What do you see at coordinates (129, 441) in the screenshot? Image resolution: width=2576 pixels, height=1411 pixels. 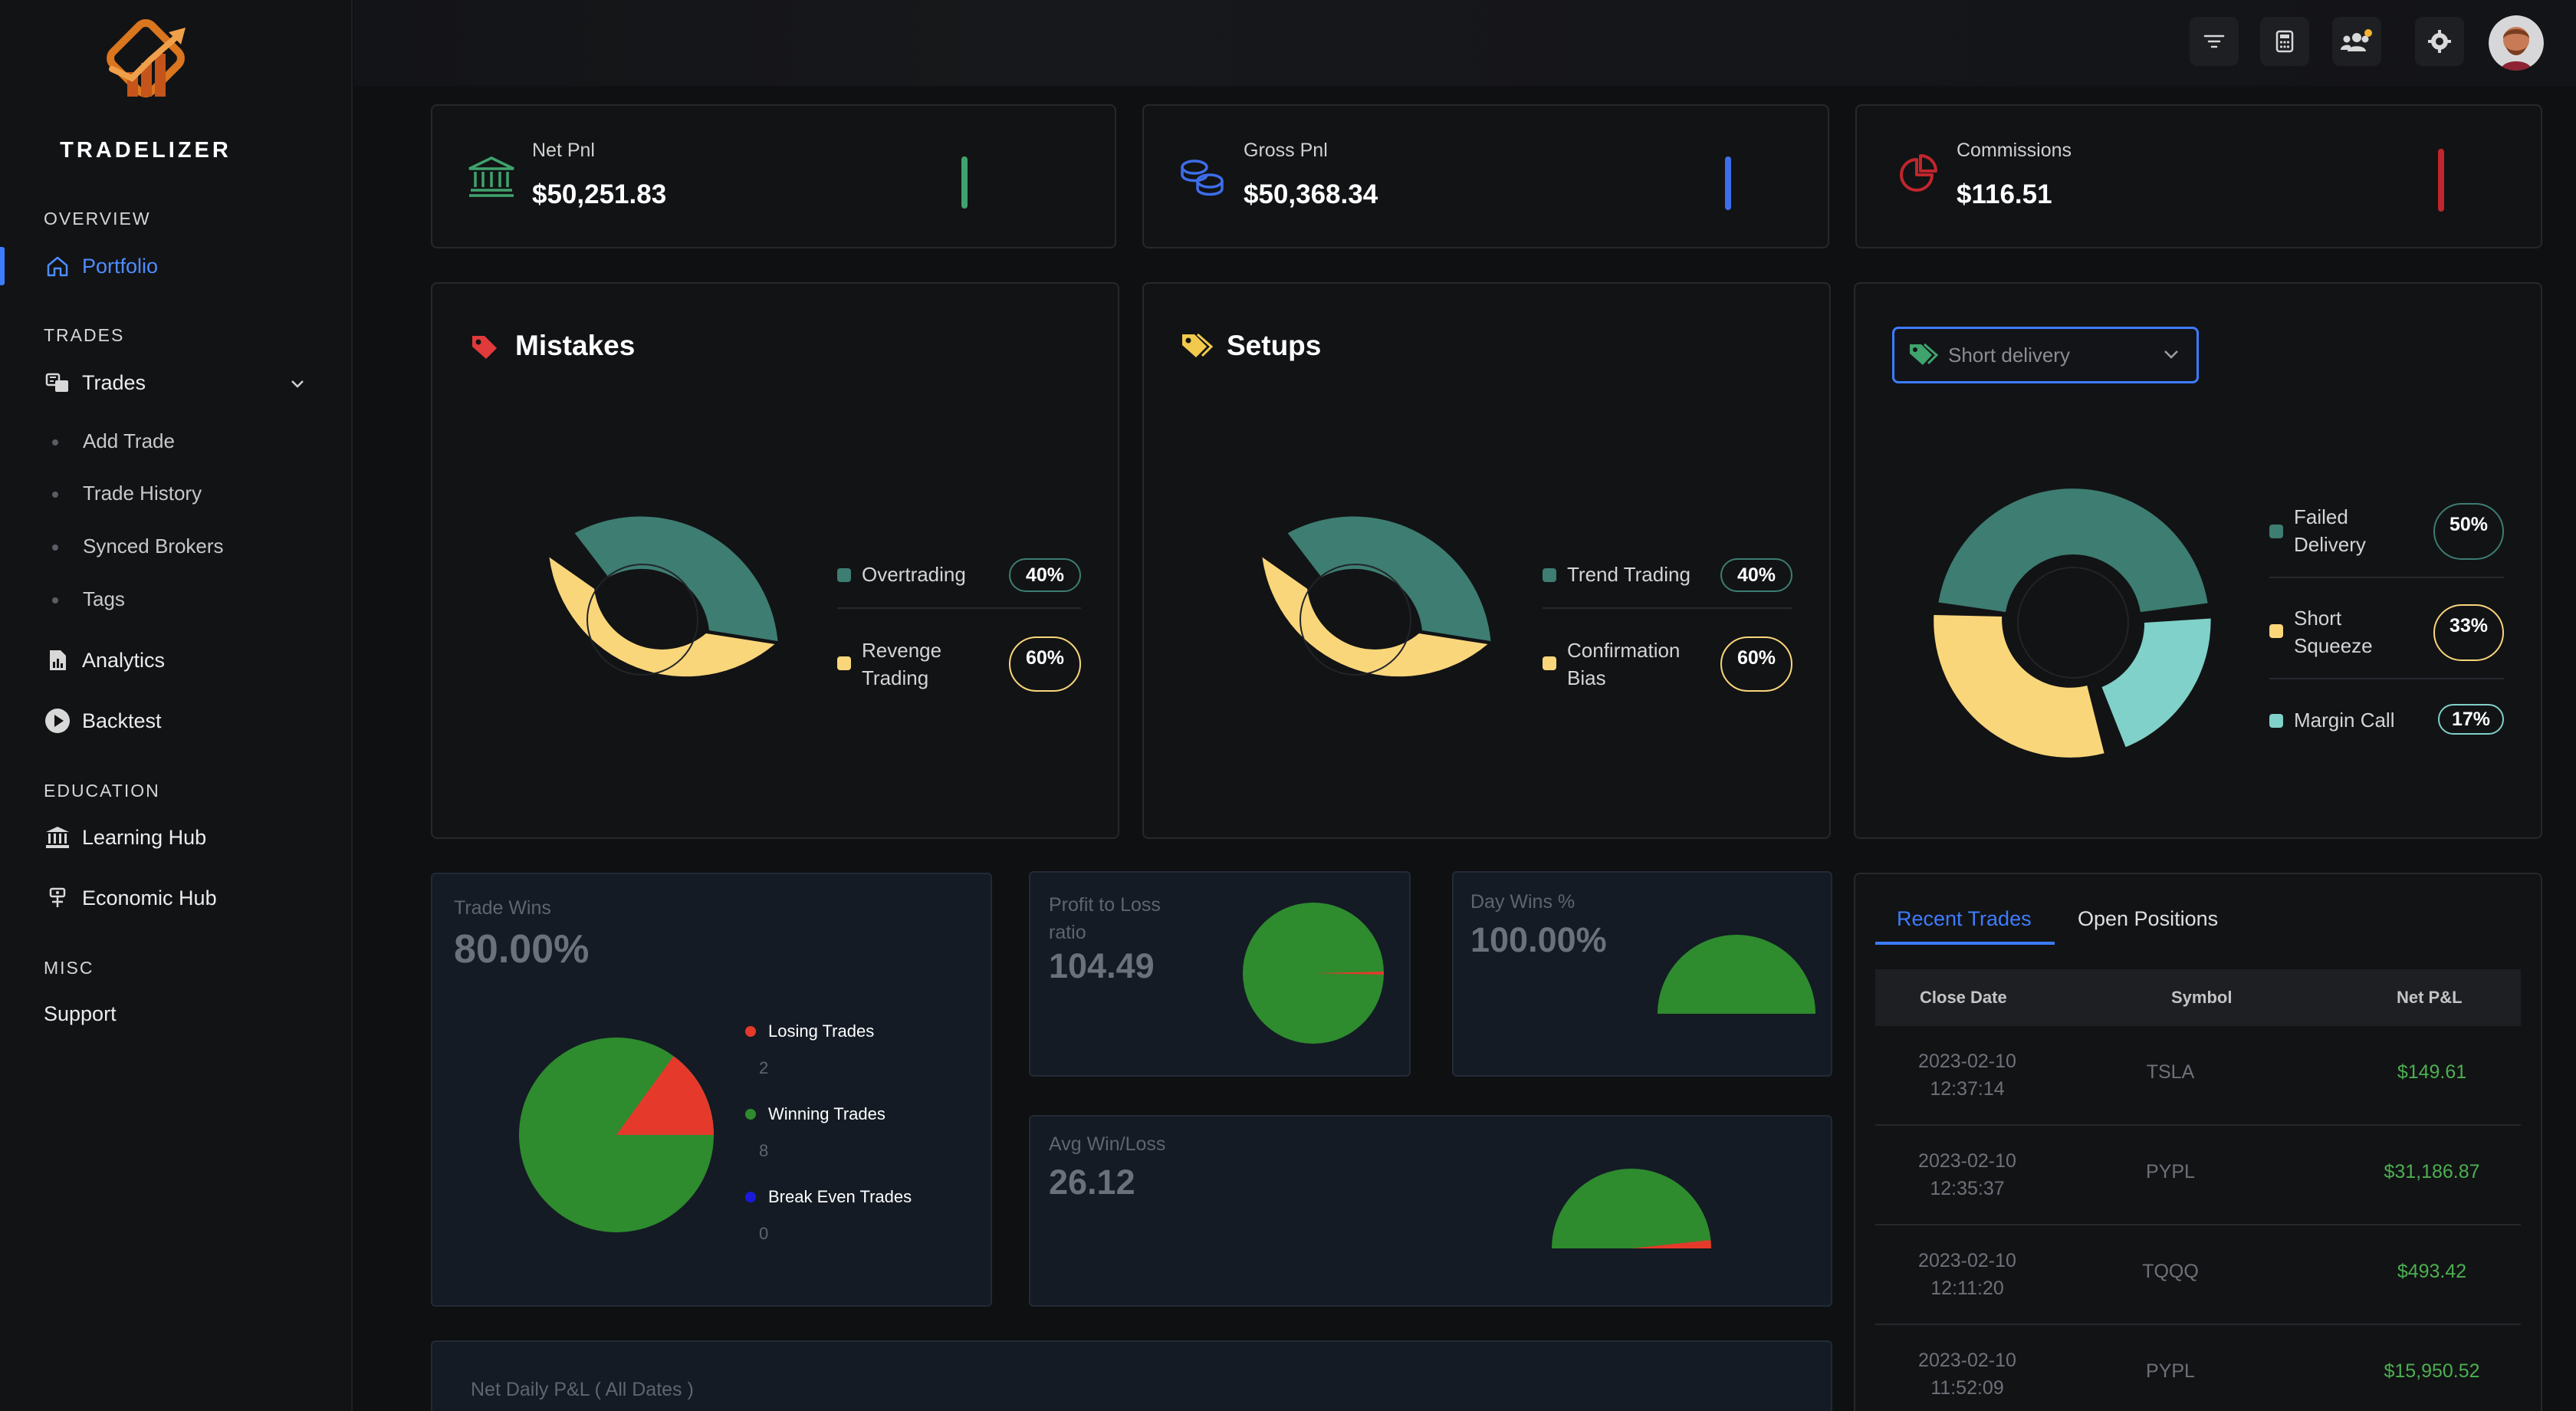 I see `sidebar-item-add-trade: Add Trade` at bounding box center [129, 441].